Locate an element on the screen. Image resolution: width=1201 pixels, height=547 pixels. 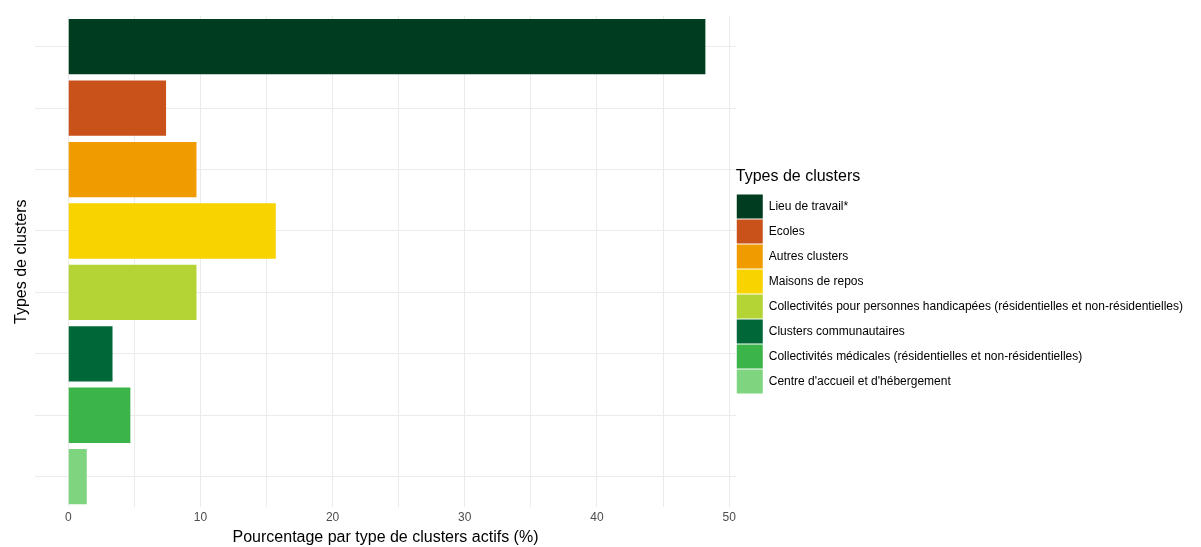
x-tick-label: 40 is located at coordinates (597, 516).